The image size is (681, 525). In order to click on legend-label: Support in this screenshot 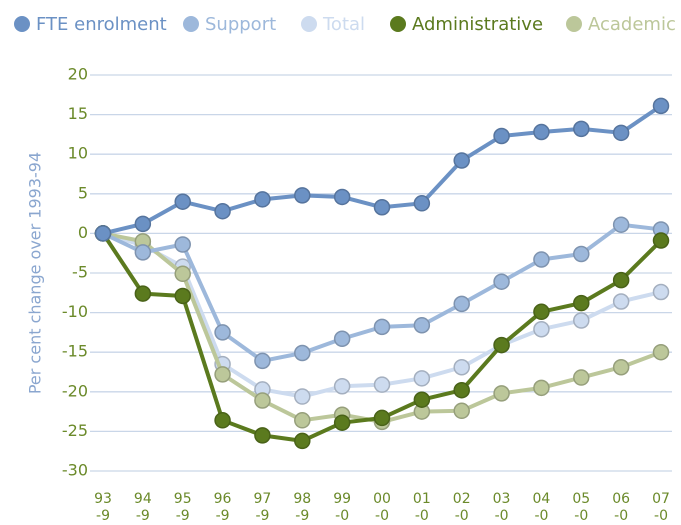, I will do `click(240, 24)`.